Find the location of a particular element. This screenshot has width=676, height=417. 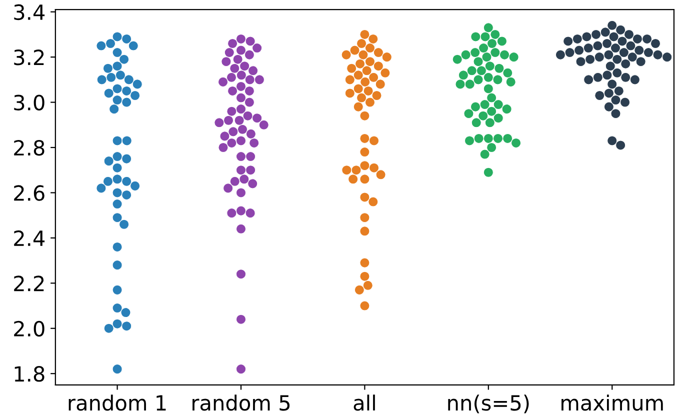

y-tick-label: 1.8 is located at coordinates (29, 374).